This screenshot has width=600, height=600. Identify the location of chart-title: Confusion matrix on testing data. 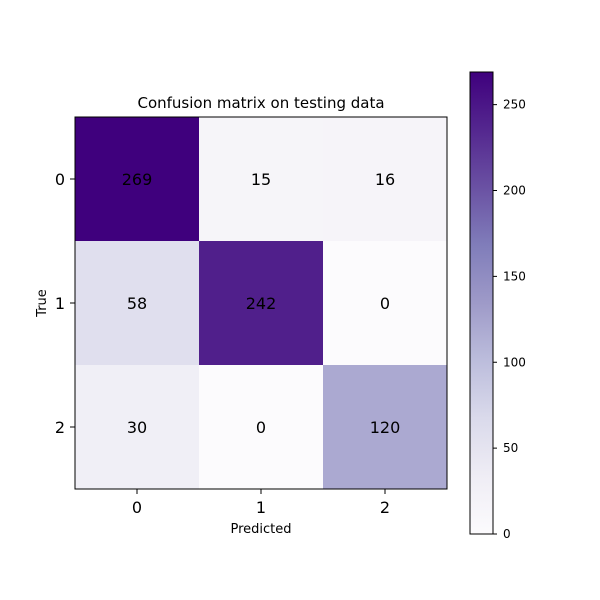
(260, 103).